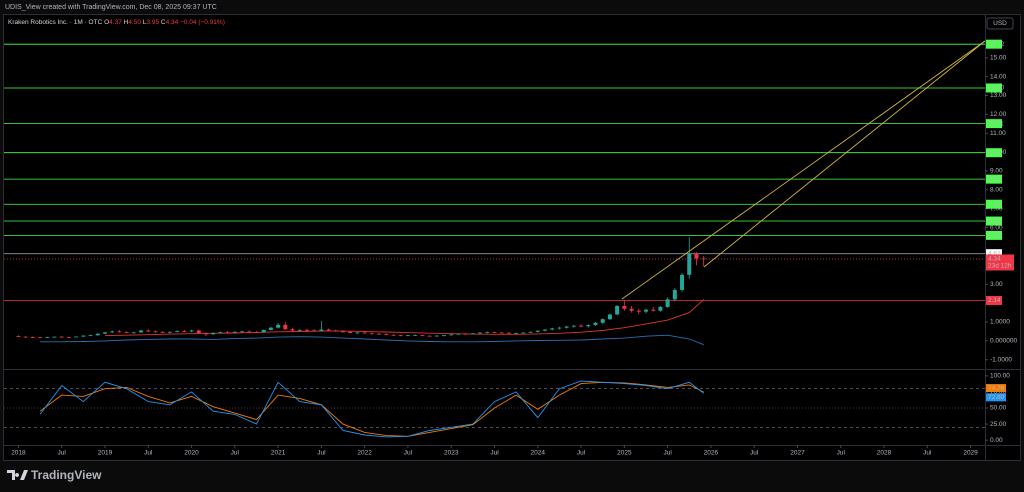  I want to click on rsi-last-label: 74.76, so click(996, 388).